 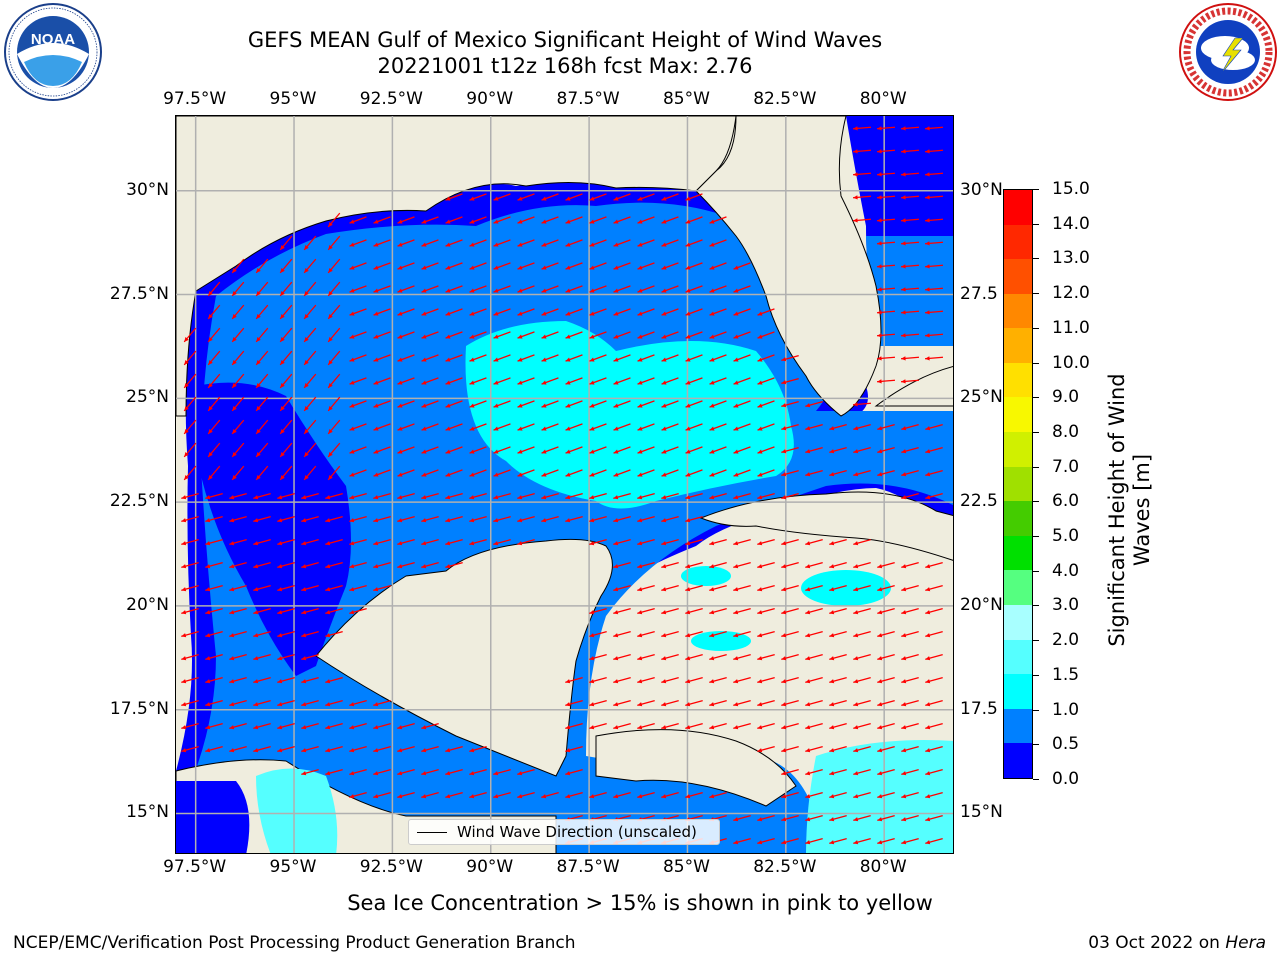 What do you see at coordinates (1056, 466) in the screenshot?
I see `colorbar-tick-label: 7.0` at bounding box center [1056, 466].